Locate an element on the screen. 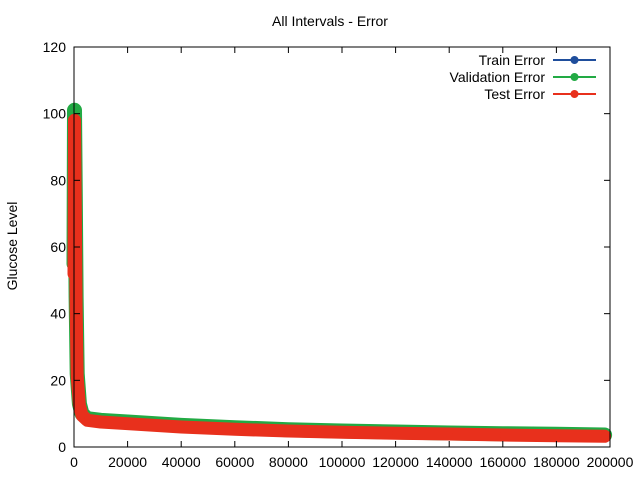 The height and width of the screenshot is (480, 640). y-axis-label: Glucose Level is located at coordinates (12, 246).